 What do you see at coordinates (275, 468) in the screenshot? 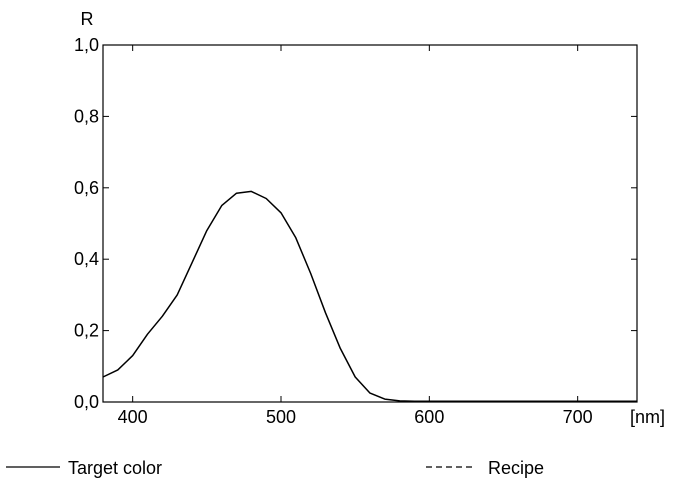
I see `legend: Target color Recipe` at bounding box center [275, 468].